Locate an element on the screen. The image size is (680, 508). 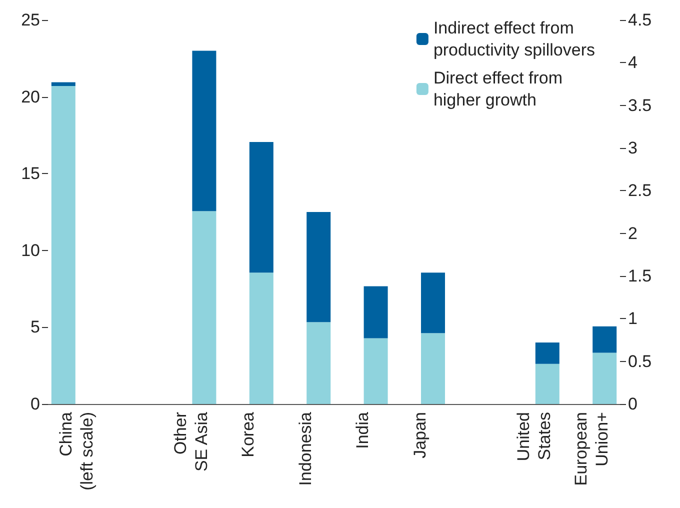
x-tick-label: European Union+ is located at coordinates (591, 449).